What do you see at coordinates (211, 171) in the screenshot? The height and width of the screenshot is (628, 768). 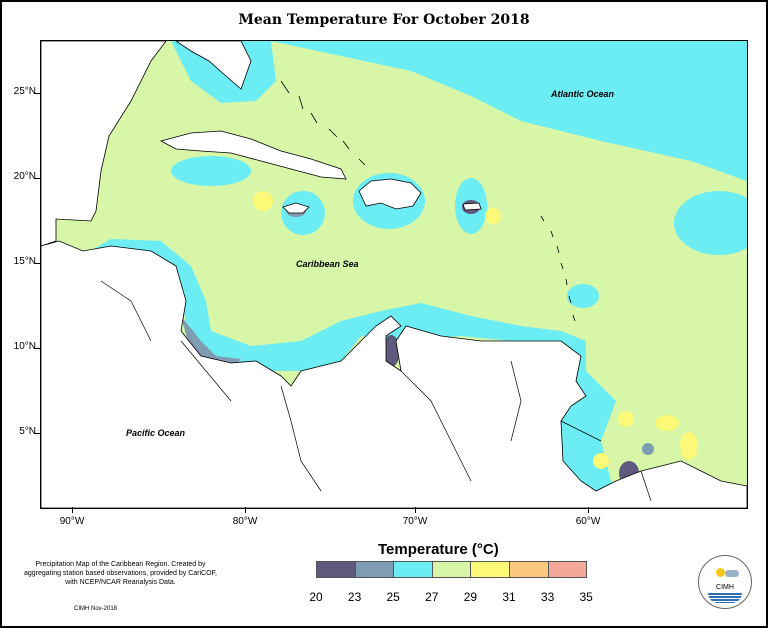 I see `cuba-cyan-zone` at bounding box center [211, 171].